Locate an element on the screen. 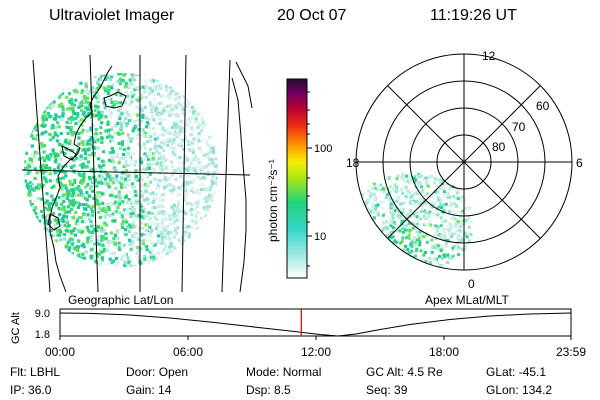 This screenshot has height=400, width=600. alt-tick-1: 1.8 is located at coordinates (42, 335).